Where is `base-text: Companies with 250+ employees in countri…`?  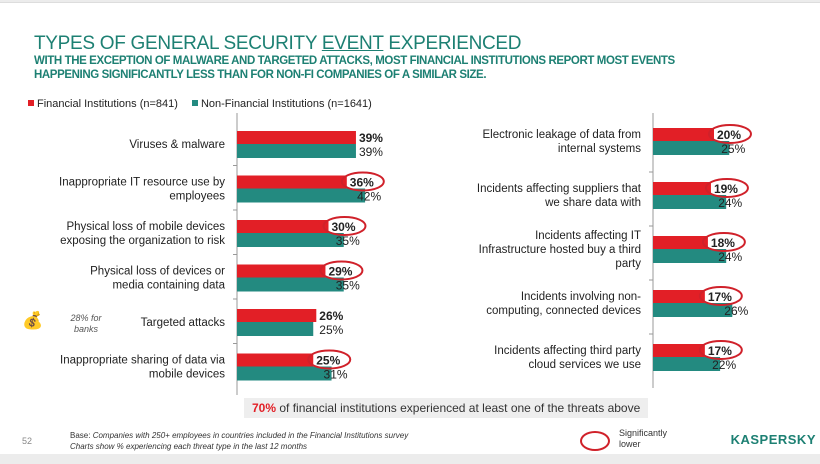 base-text: Companies with 250+ employees in countri… is located at coordinates (249, 435).